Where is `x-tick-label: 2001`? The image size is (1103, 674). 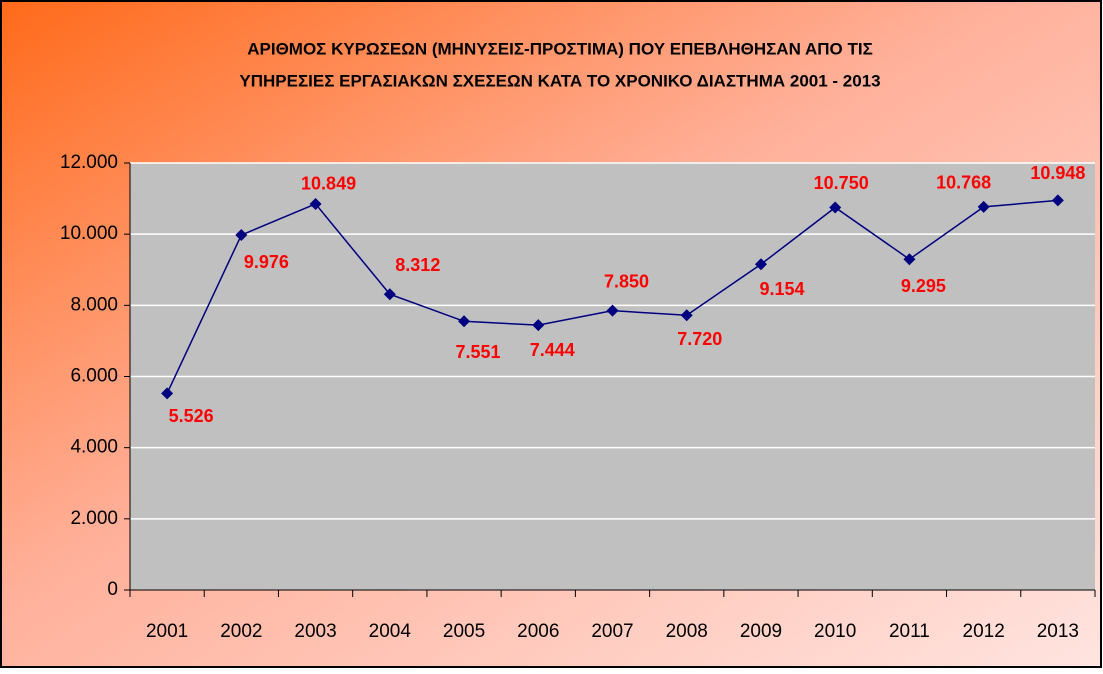
x-tick-label: 2001 is located at coordinates (167, 631).